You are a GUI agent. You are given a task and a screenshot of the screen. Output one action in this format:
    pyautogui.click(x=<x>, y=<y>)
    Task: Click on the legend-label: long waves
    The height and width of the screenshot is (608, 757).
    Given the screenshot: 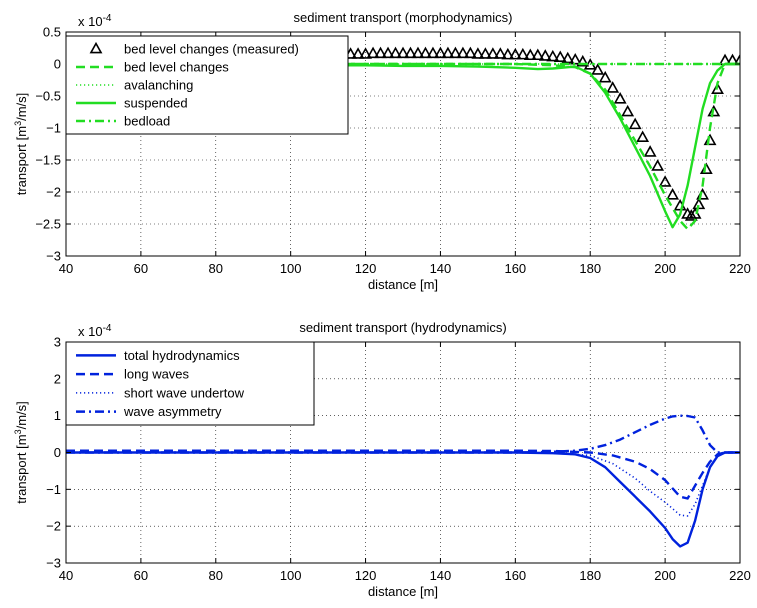 What is the action you would take?
    pyautogui.click(x=157, y=374)
    